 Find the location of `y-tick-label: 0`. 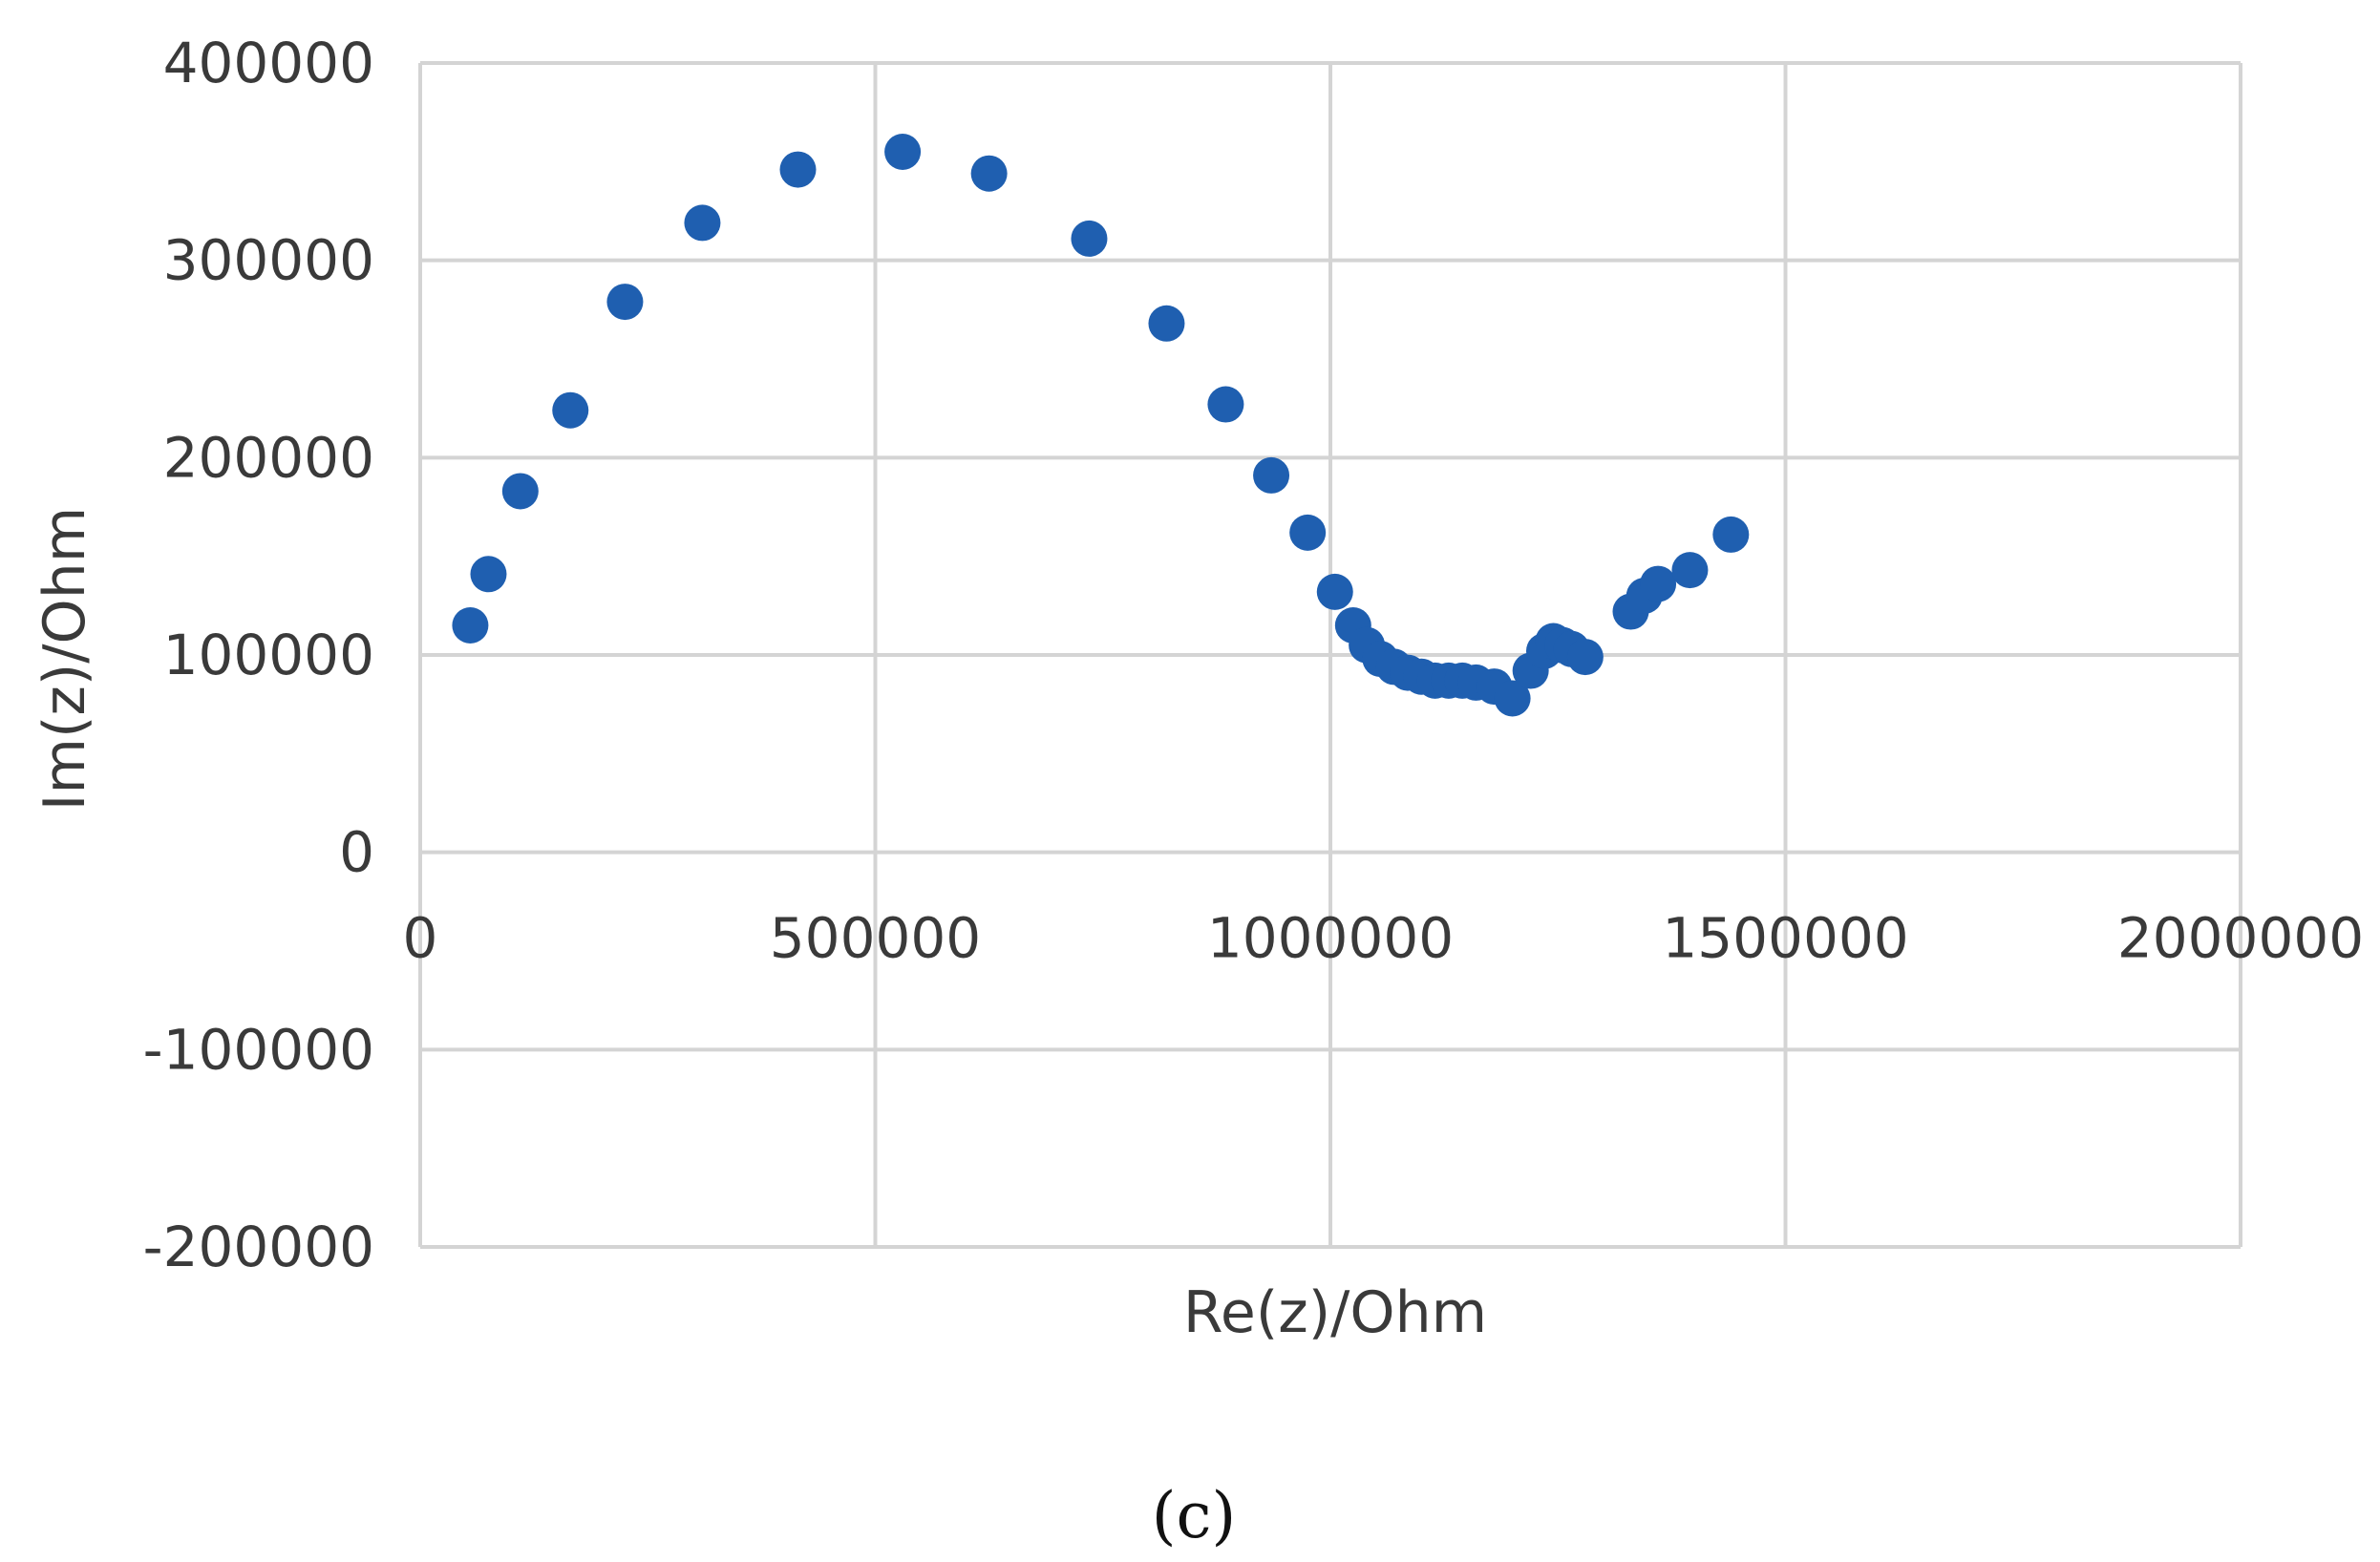

y-tick-label: 0 is located at coordinates (357, 853).